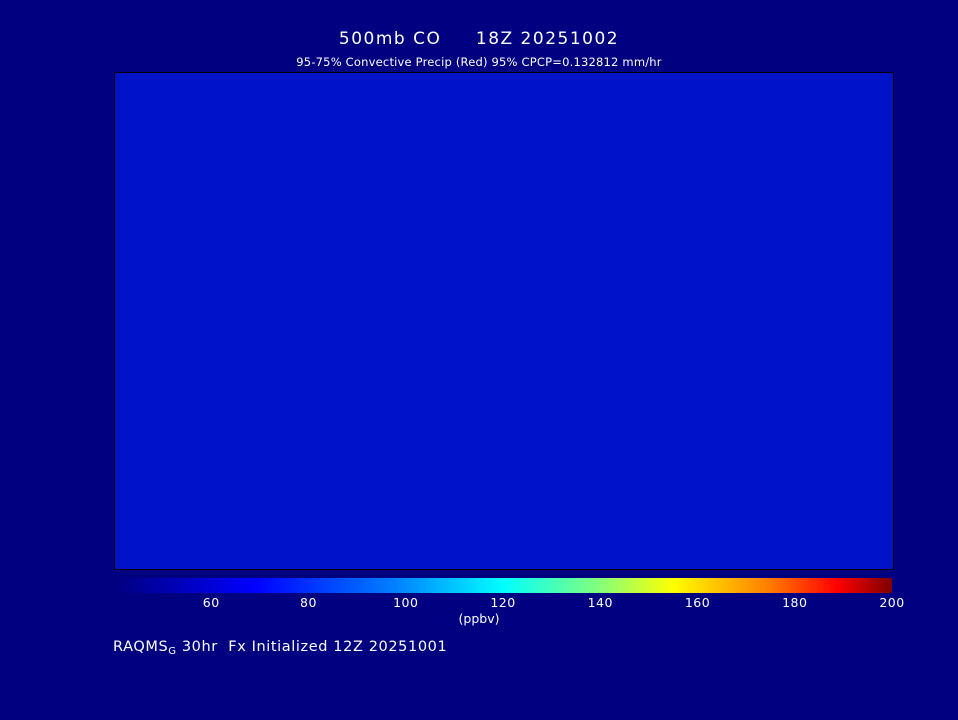 The width and height of the screenshot is (958, 720). Describe the element at coordinates (312, 647) in the screenshot. I see `footer-text: 30hr Fx Initialized 12Z 20251001` at that location.